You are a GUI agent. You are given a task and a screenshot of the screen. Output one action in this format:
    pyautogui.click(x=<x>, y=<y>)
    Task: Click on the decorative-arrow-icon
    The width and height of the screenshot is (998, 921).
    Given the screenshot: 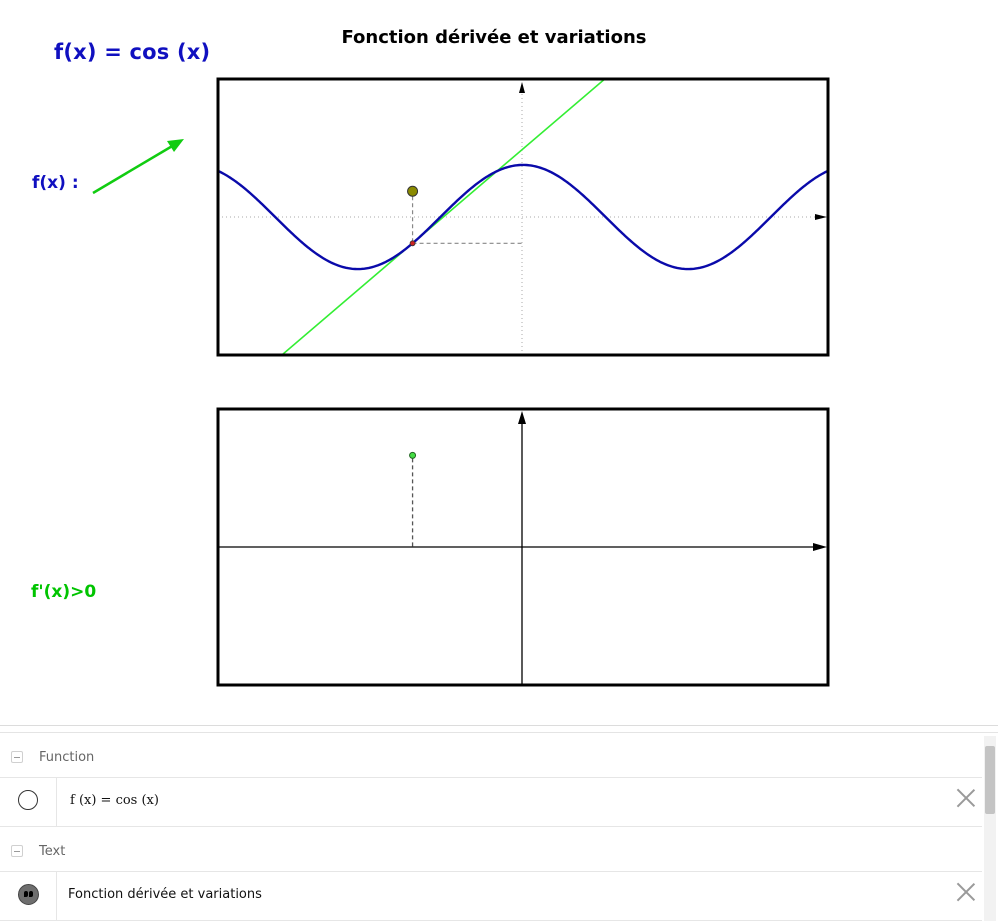 What is the action you would take?
    pyautogui.click(x=138, y=167)
    